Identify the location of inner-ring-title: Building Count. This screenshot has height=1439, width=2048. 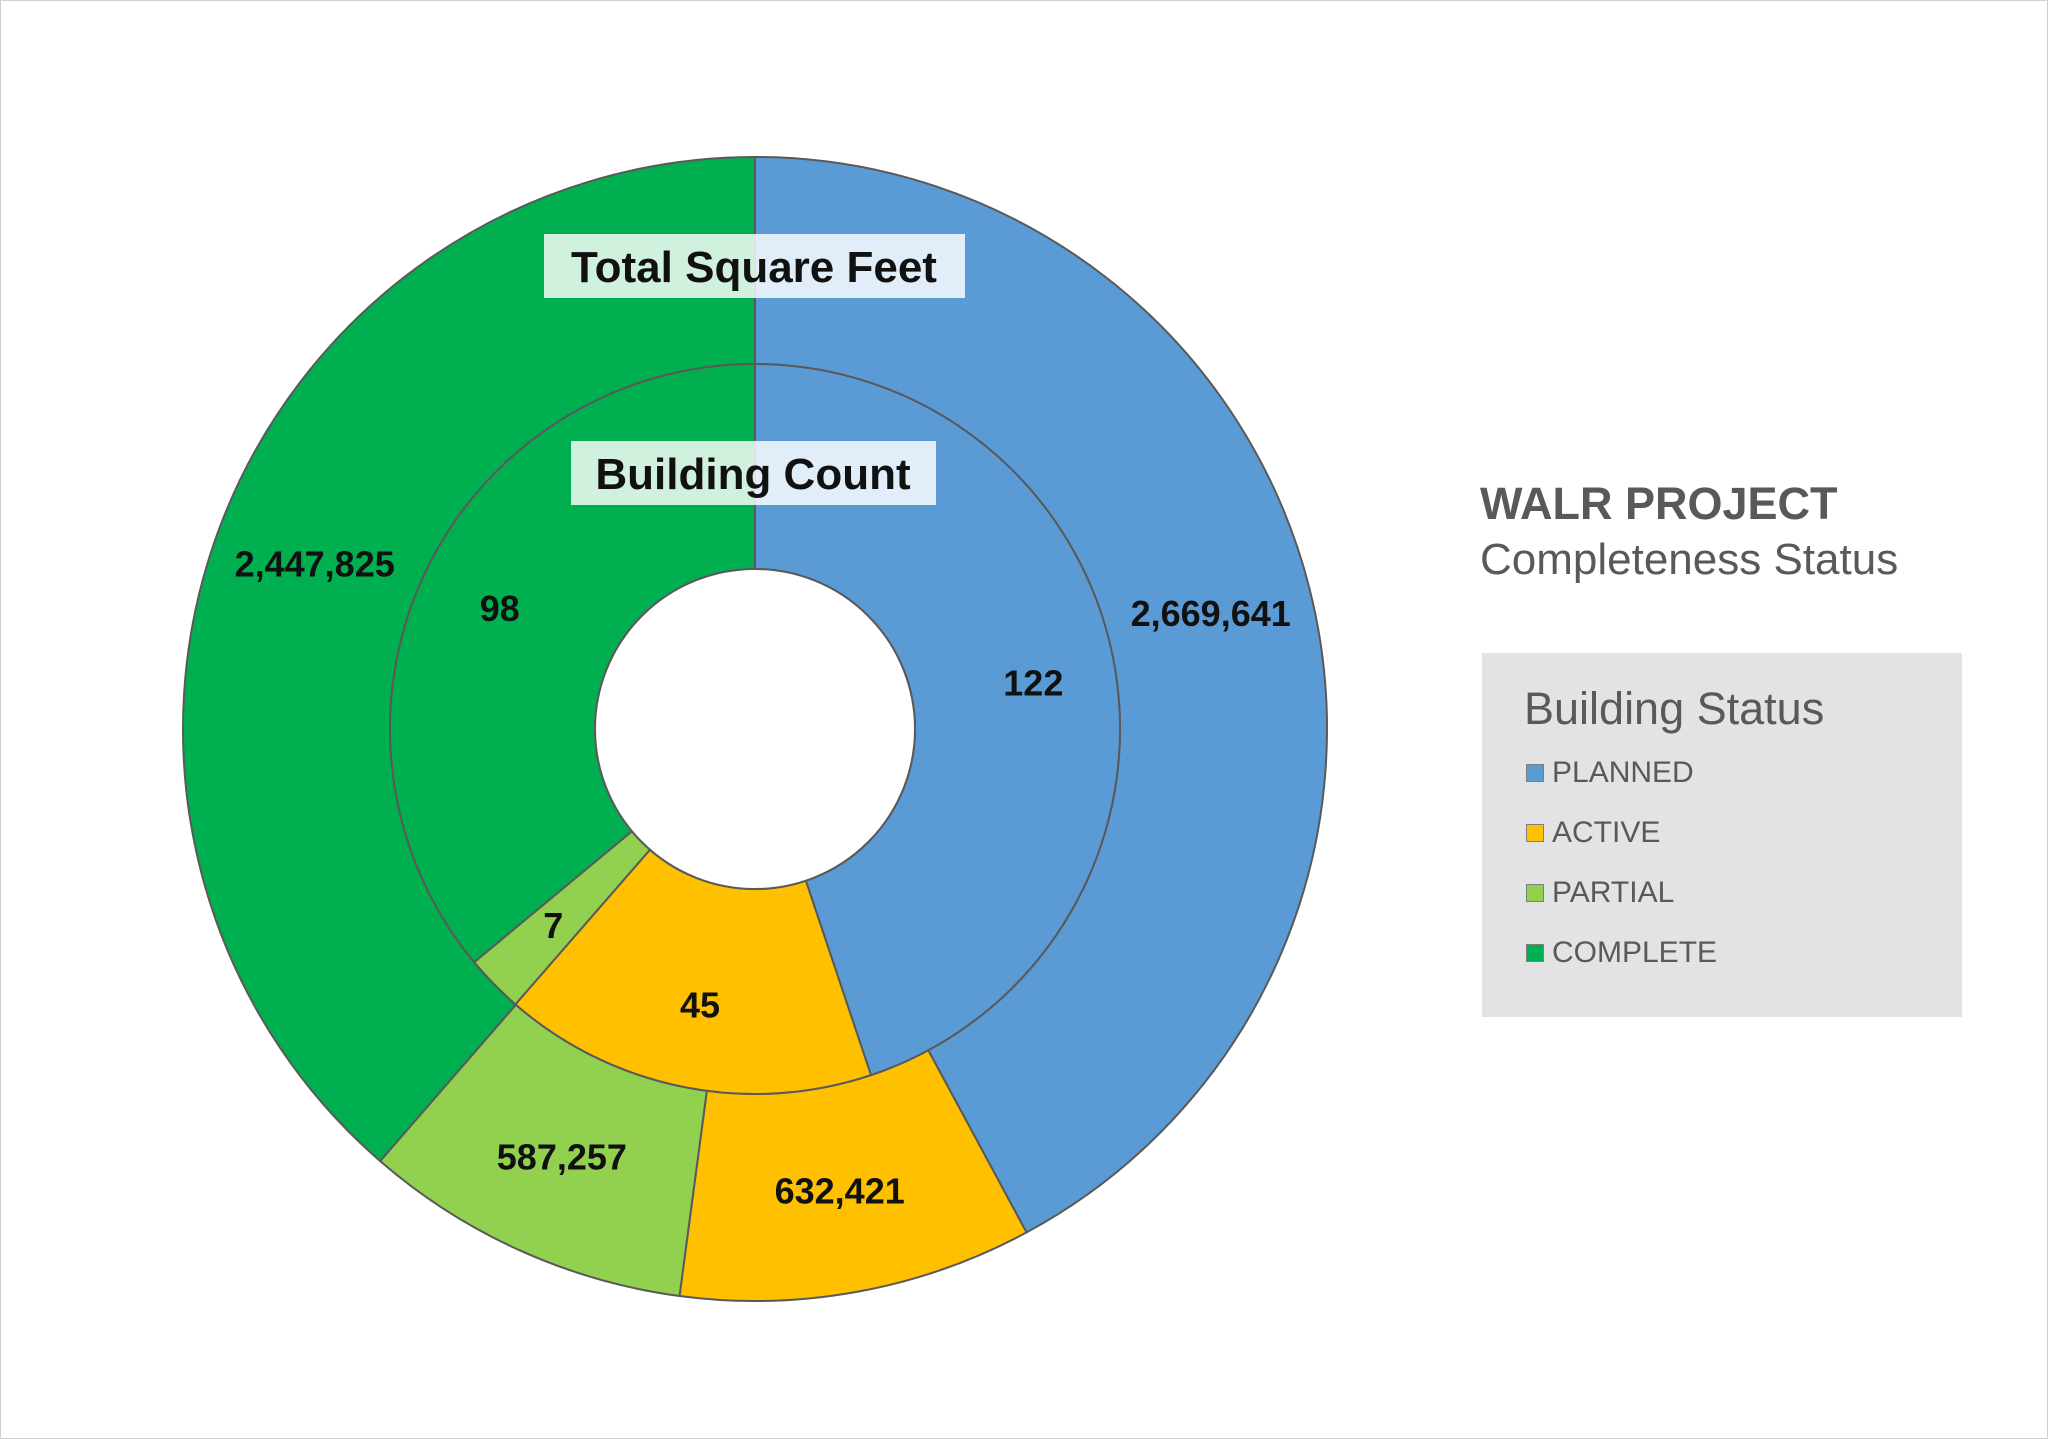
(753, 474).